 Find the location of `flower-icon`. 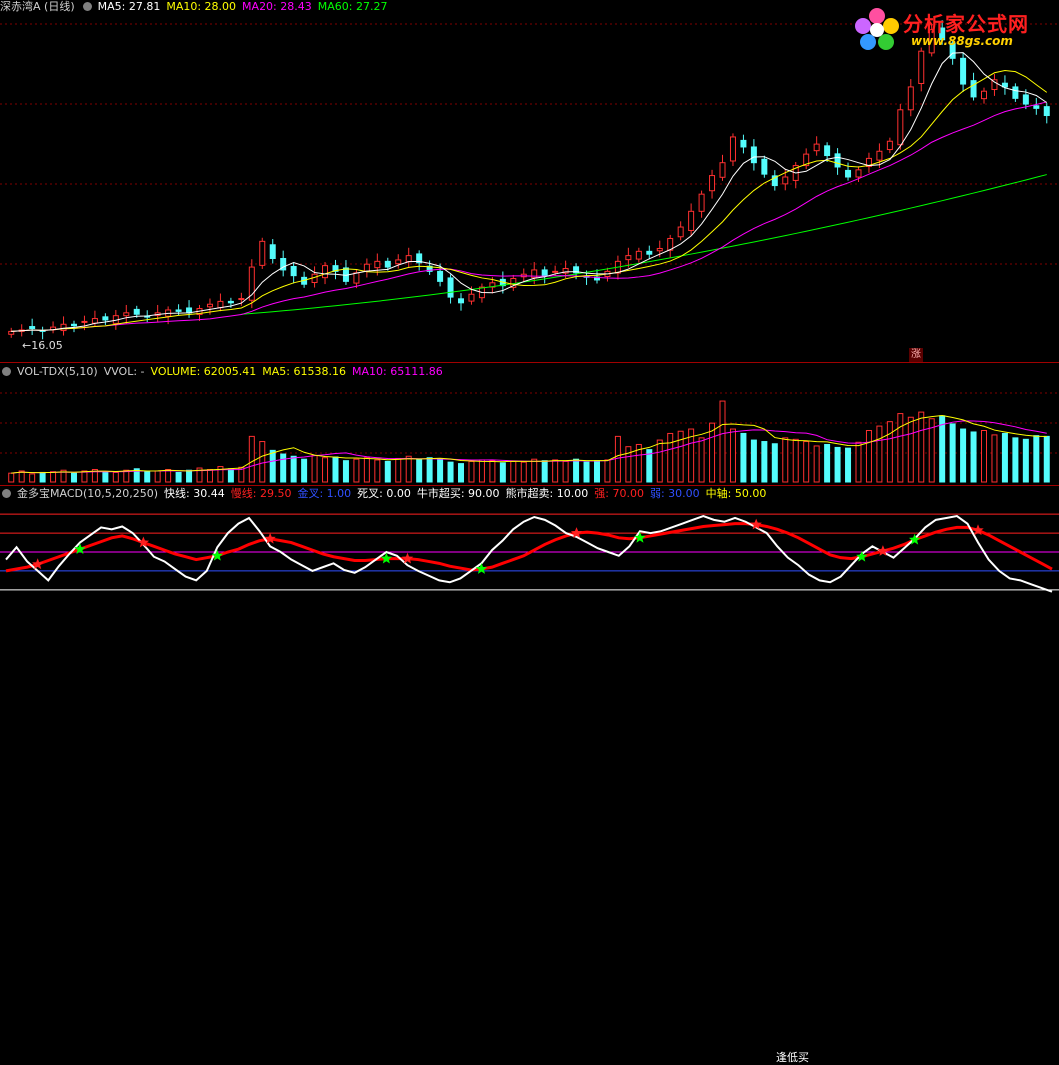

flower-icon is located at coordinates (877, 29).